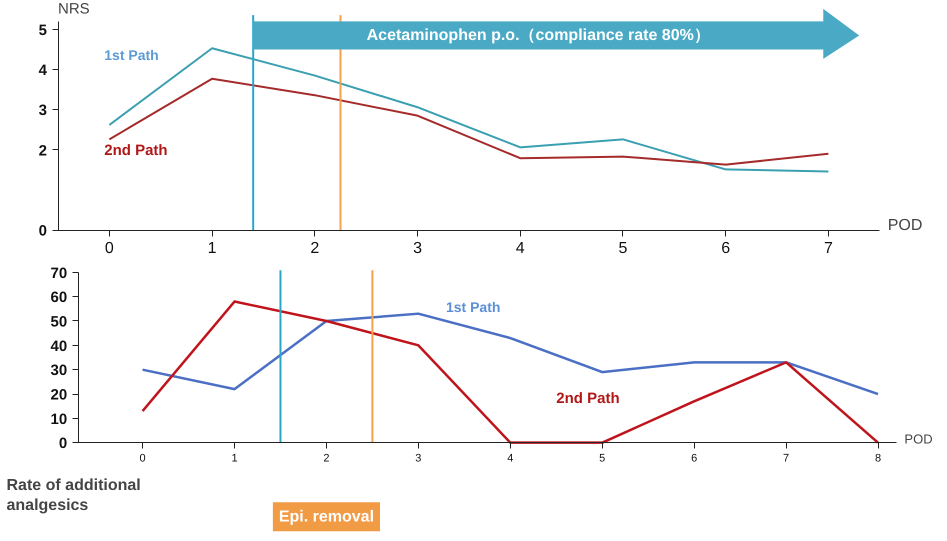 The image size is (947, 541). What do you see at coordinates (73, 495) in the screenshot?
I see `y-axis-title: Rate of additional analgesics` at bounding box center [73, 495].